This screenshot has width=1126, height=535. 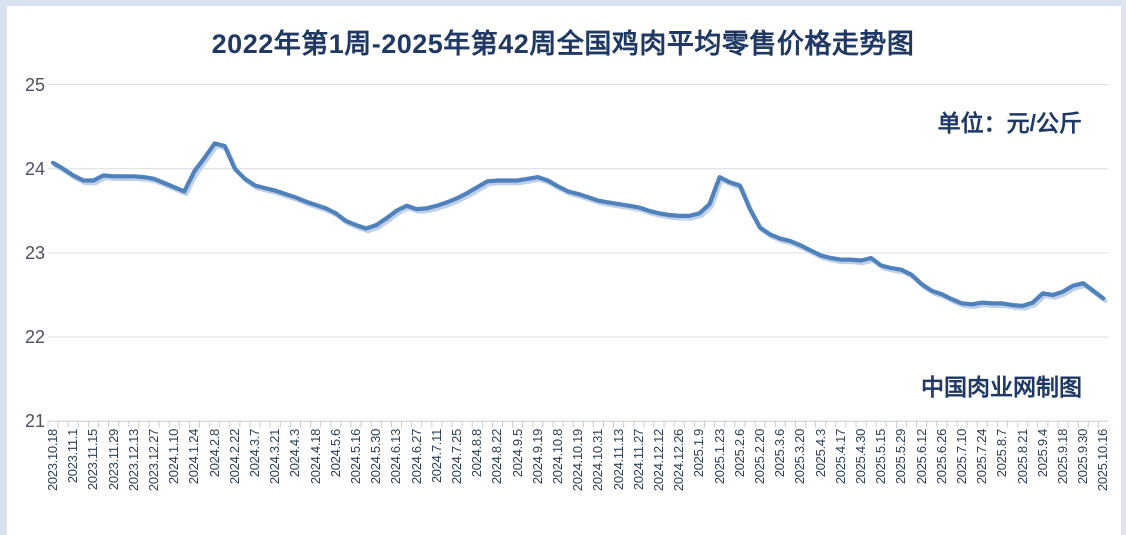 I want to click on x-axis-tick-label: 2024.12.26, so click(x=679, y=460).